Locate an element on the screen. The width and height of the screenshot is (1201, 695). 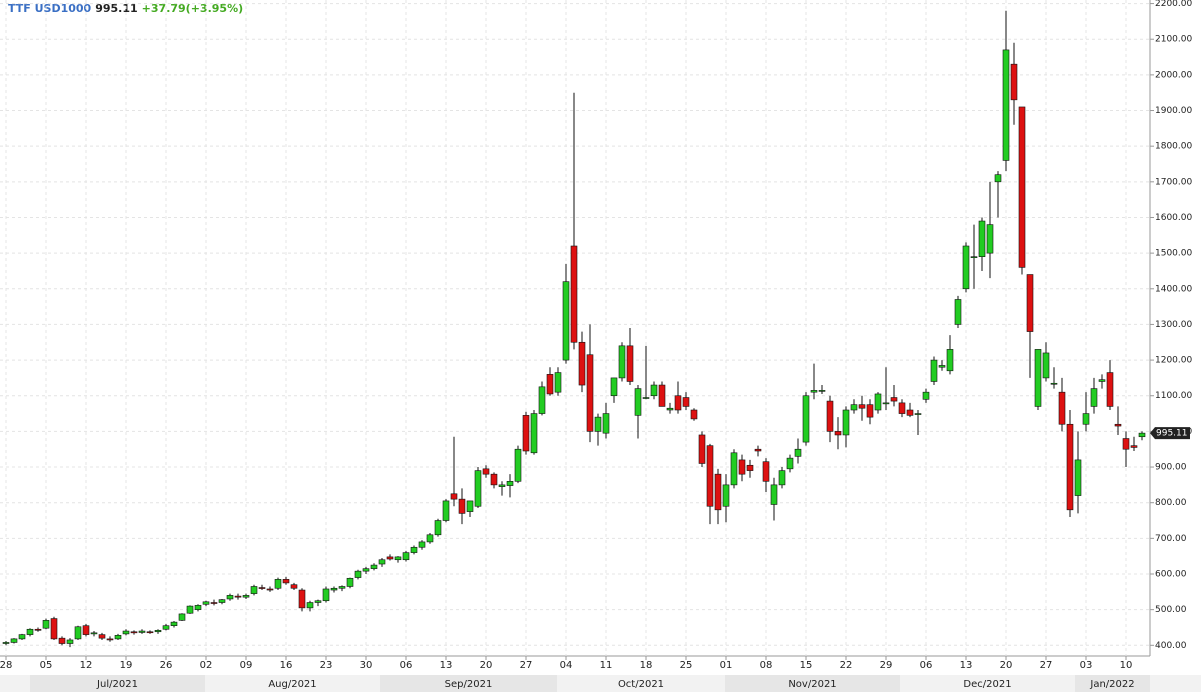
x-tick-label: 29 is located at coordinates (886, 665).